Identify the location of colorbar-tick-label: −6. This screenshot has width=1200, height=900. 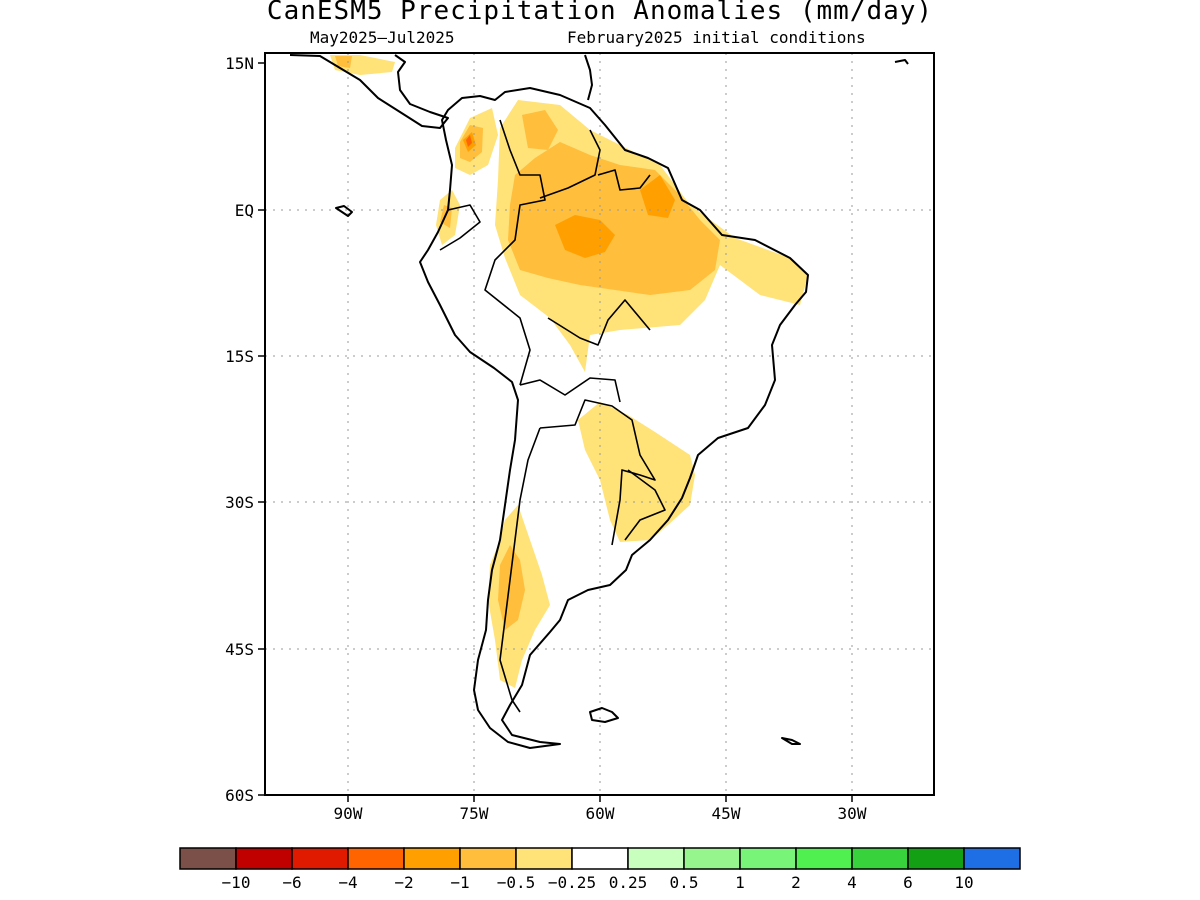
(291, 882).